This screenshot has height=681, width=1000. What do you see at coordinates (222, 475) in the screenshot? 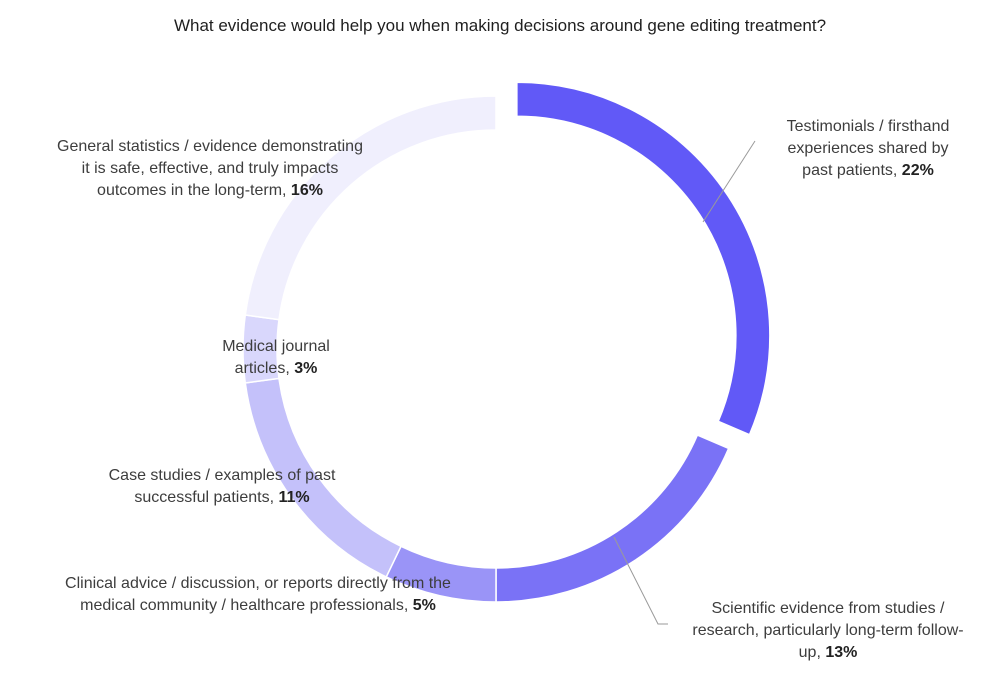
I see `slice-label-line: Case studies / examples of past` at bounding box center [222, 475].